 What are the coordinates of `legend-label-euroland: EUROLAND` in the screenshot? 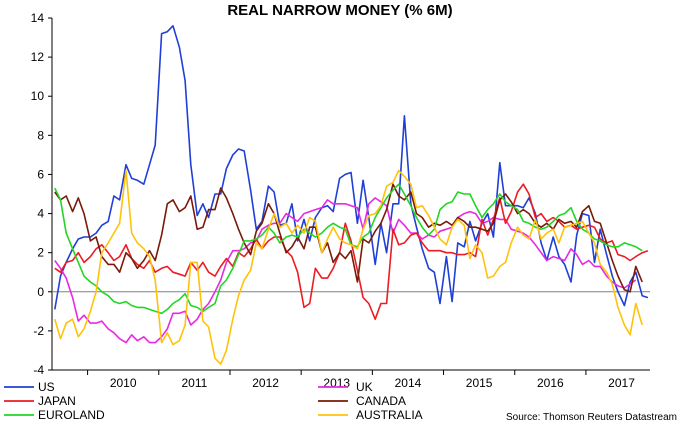 It's located at (71, 415).